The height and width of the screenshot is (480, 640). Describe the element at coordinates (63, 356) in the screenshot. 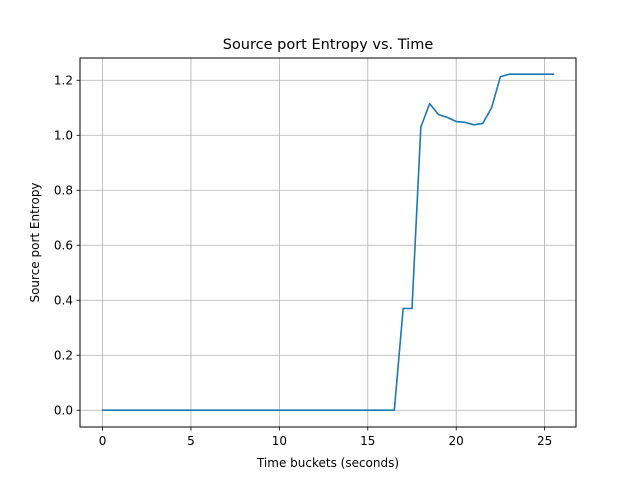

I see `y-tick-label: 0.2` at that location.